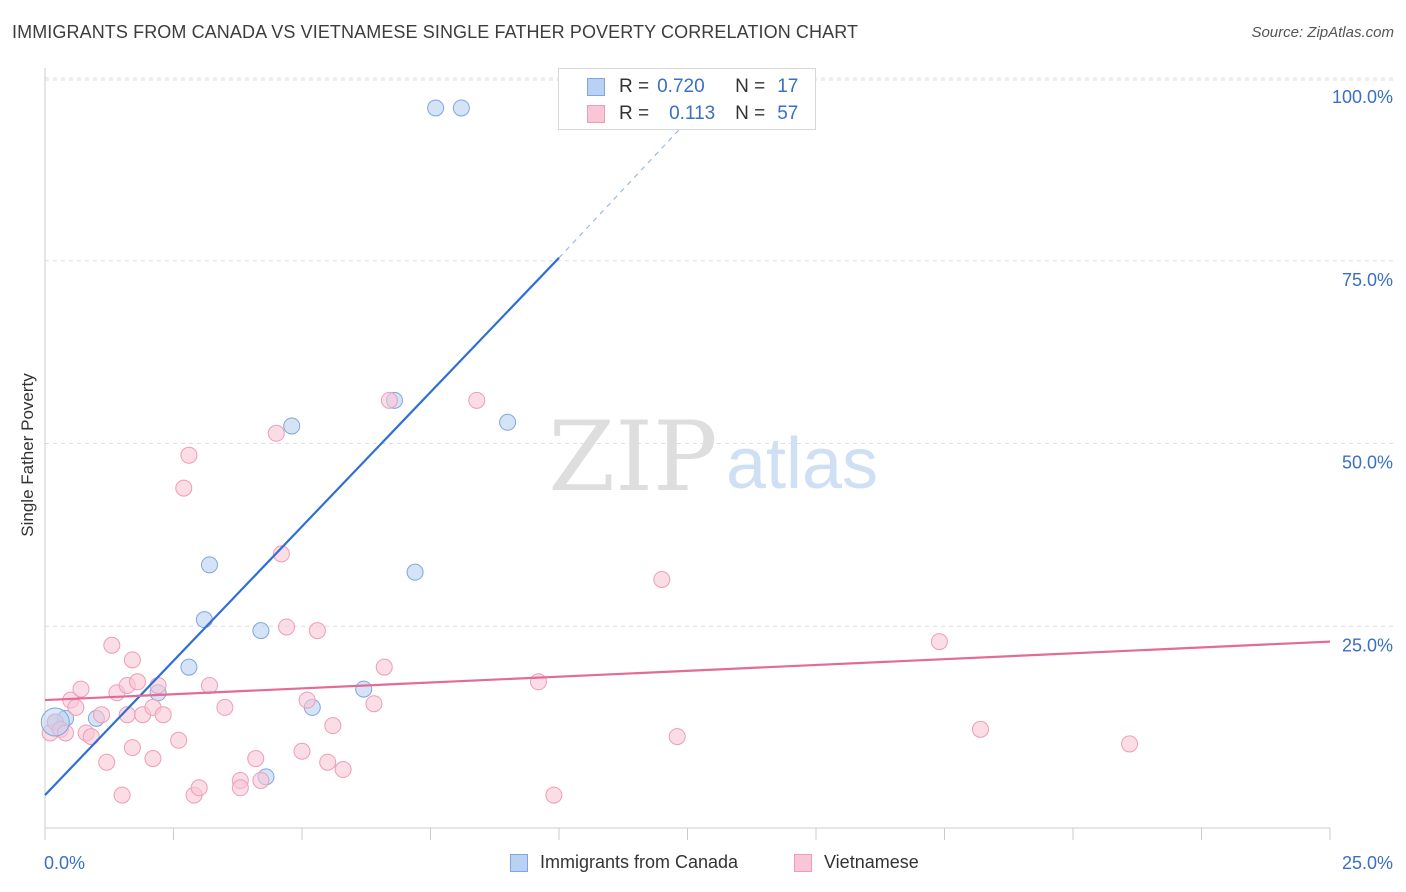 The image size is (1406, 892). I want to click on legend-row-vietnamese: R = 0.113 N = 57, so click(678, 114).